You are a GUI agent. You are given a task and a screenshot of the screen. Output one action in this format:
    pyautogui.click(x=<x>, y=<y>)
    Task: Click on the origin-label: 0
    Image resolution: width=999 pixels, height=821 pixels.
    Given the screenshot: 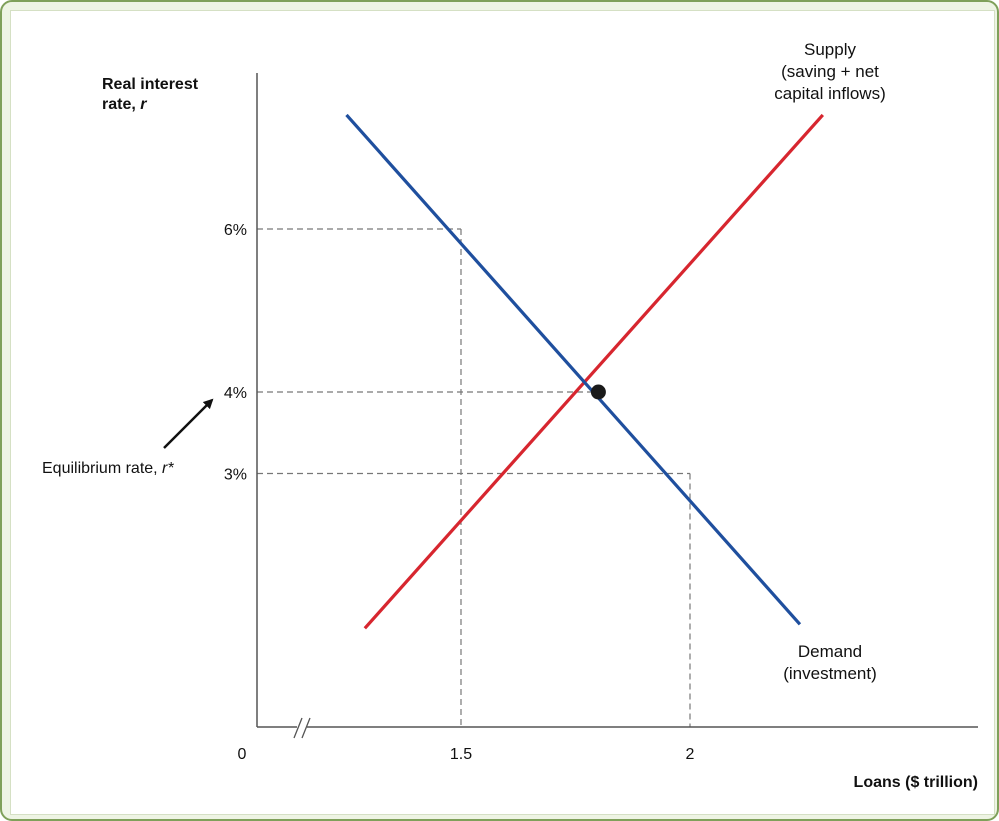 What is the action you would take?
    pyautogui.click(x=242, y=754)
    